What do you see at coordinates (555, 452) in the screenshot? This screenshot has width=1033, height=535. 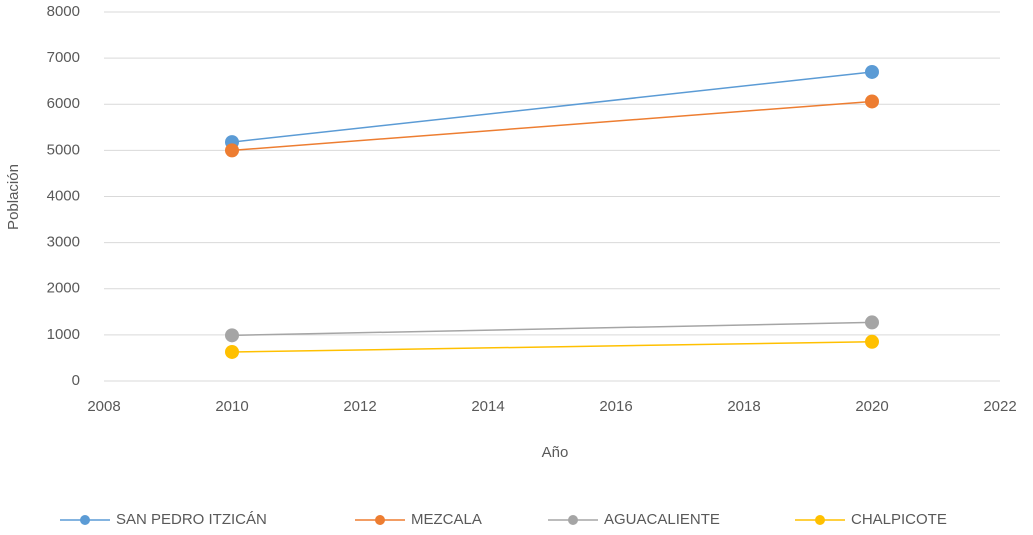 I see `x-axis-label: Año` at bounding box center [555, 452].